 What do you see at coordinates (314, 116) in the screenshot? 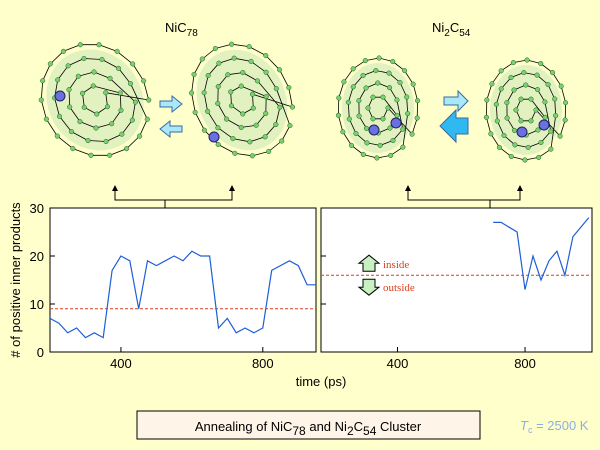
I see `exchange-arrows` at bounding box center [314, 116].